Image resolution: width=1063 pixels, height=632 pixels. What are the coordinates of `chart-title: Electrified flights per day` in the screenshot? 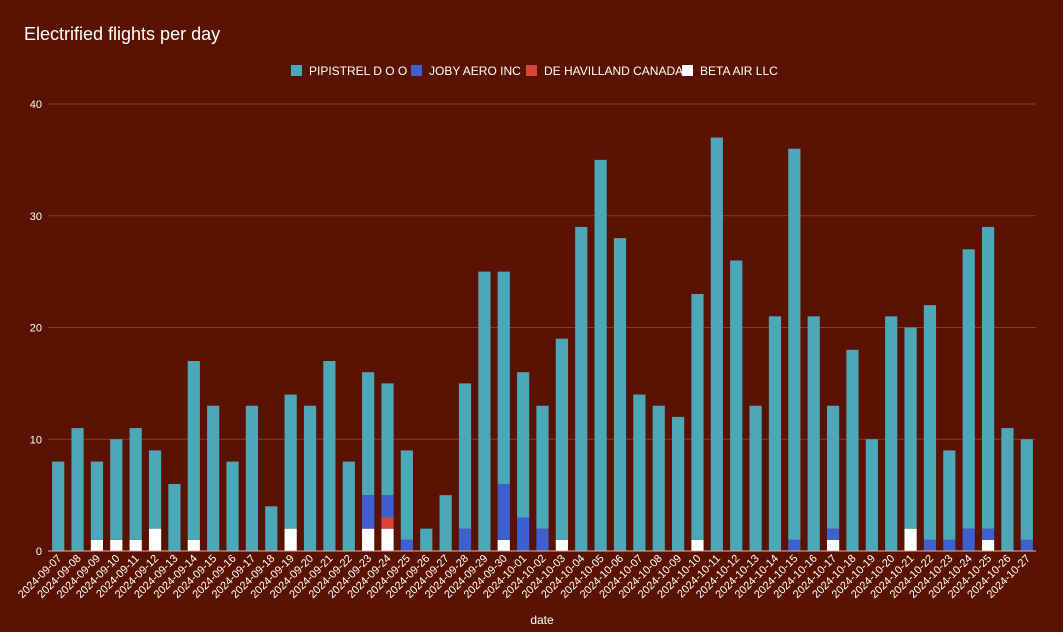 It's located at (122, 34).